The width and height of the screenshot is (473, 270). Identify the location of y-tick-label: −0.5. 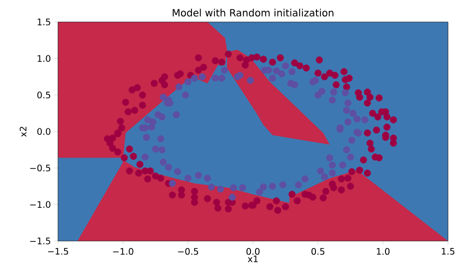
(40, 168).